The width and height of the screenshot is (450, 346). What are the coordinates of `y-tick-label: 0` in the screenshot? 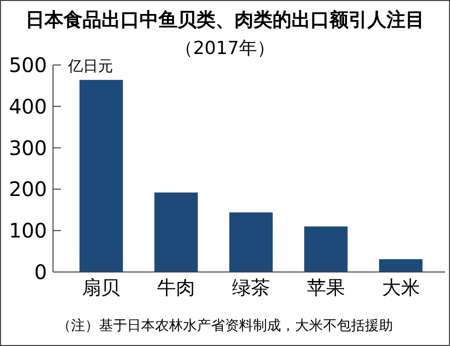 It's located at (40, 272).